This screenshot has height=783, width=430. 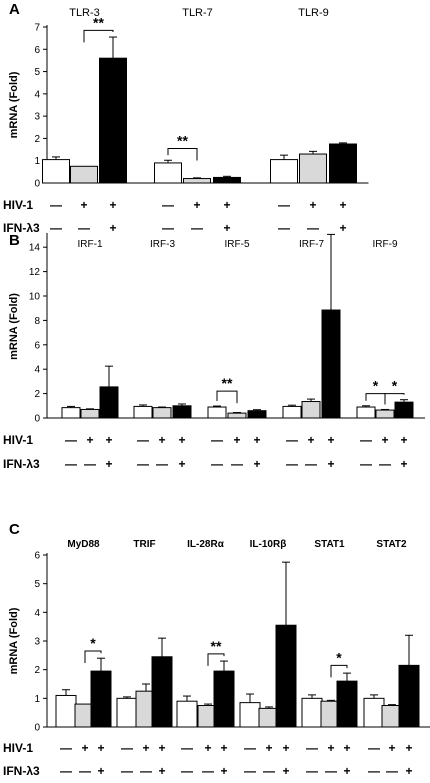 What do you see at coordinates (37, 321) in the screenshot?
I see `y-tick-label: 8` at bounding box center [37, 321].